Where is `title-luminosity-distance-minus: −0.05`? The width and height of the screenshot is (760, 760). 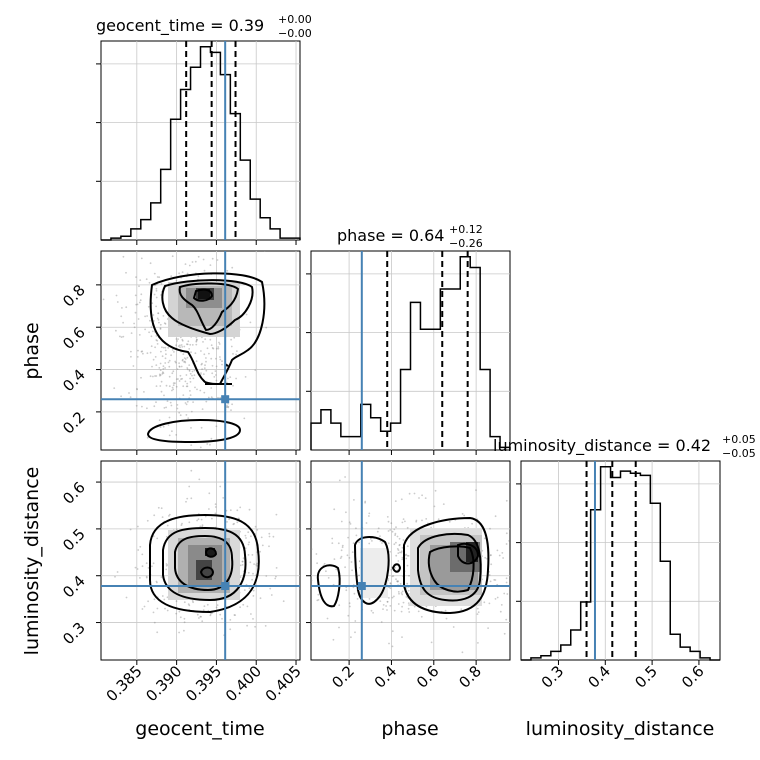
title-luminosity-distance-minus: −0.05 is located at coordinates (739, 453).